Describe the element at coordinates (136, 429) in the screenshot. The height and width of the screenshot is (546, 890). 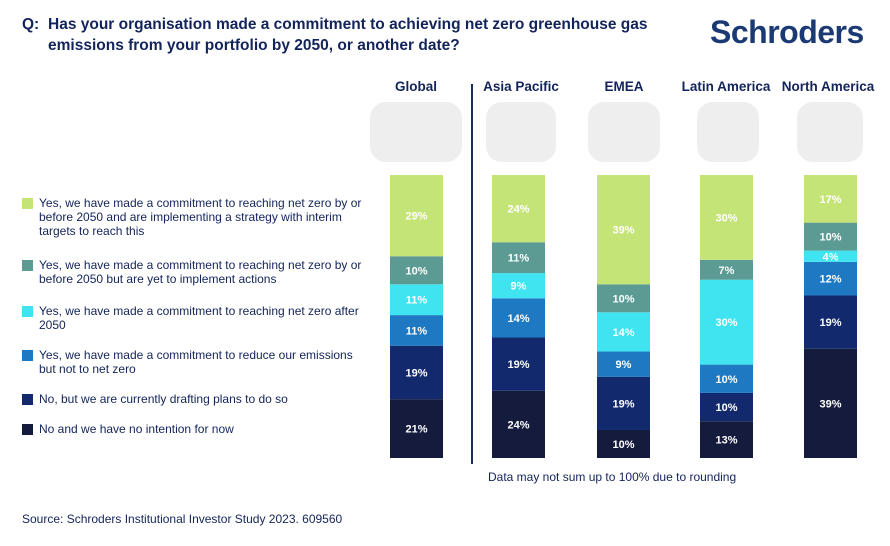
I see `legend-label: No and we have no intention for now` at that location.